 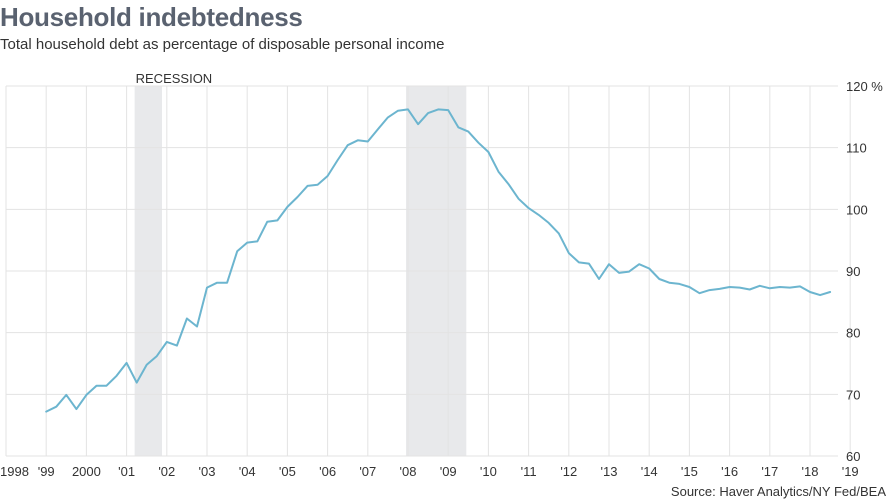 I want to click on x-tick-label: '18, so click(x=810, y=471).